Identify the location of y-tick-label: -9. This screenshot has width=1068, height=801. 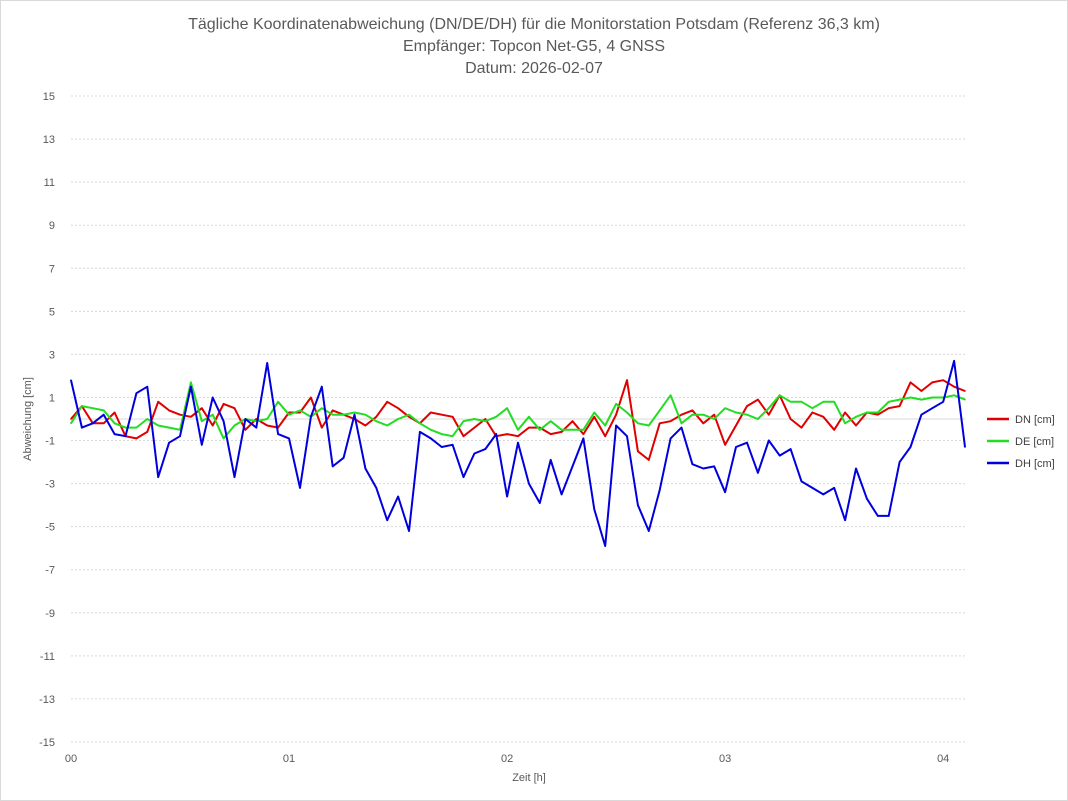
(50, 614).